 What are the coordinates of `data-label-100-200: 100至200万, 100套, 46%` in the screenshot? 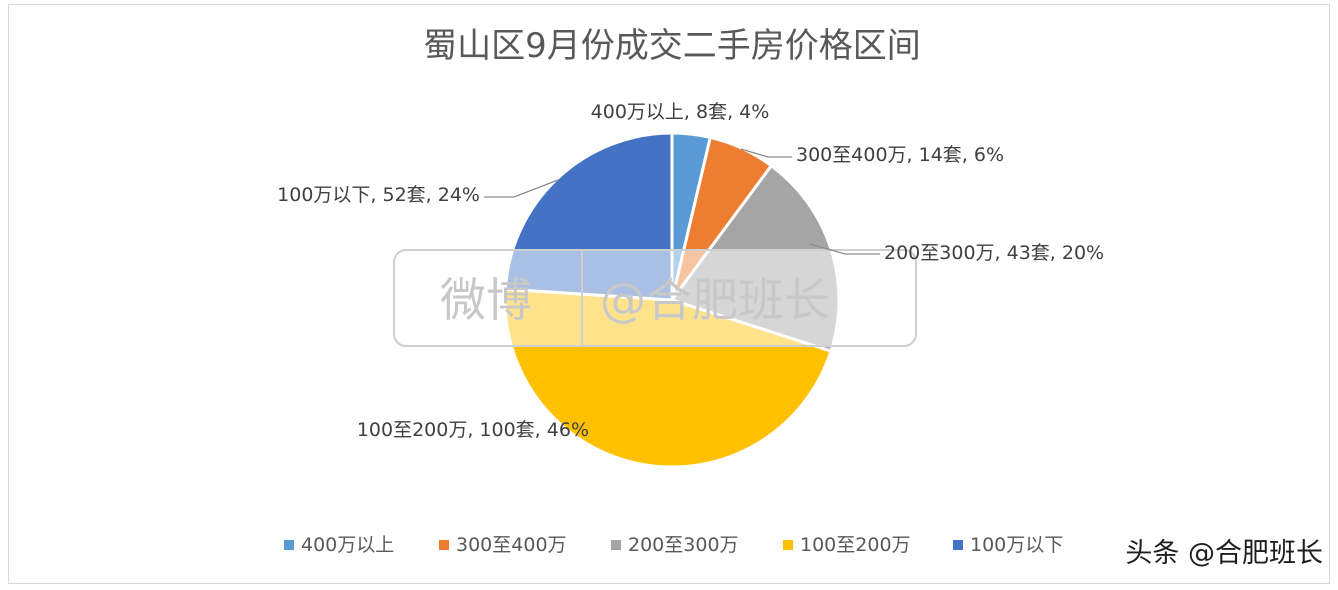 It's located at (473, 430).